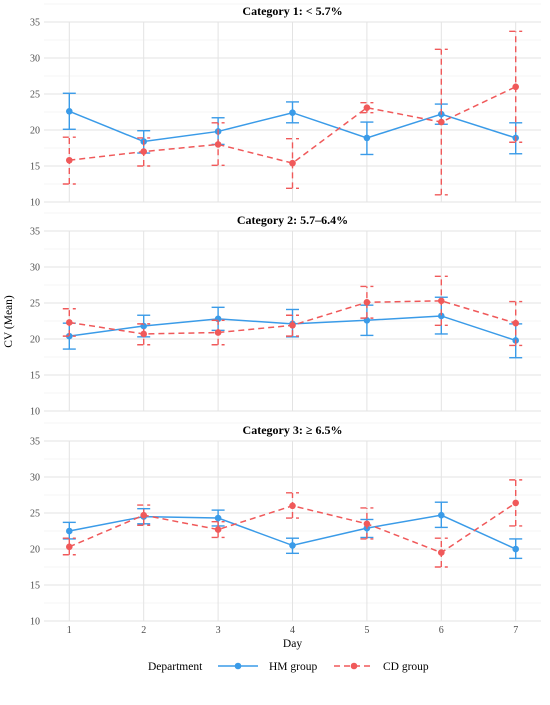 This screenshot has width=550, height=705. What do you see at coordinates (292, 644) in the screenshot?
I see `x-axis-title: Day` at bounding box center [292, 644].